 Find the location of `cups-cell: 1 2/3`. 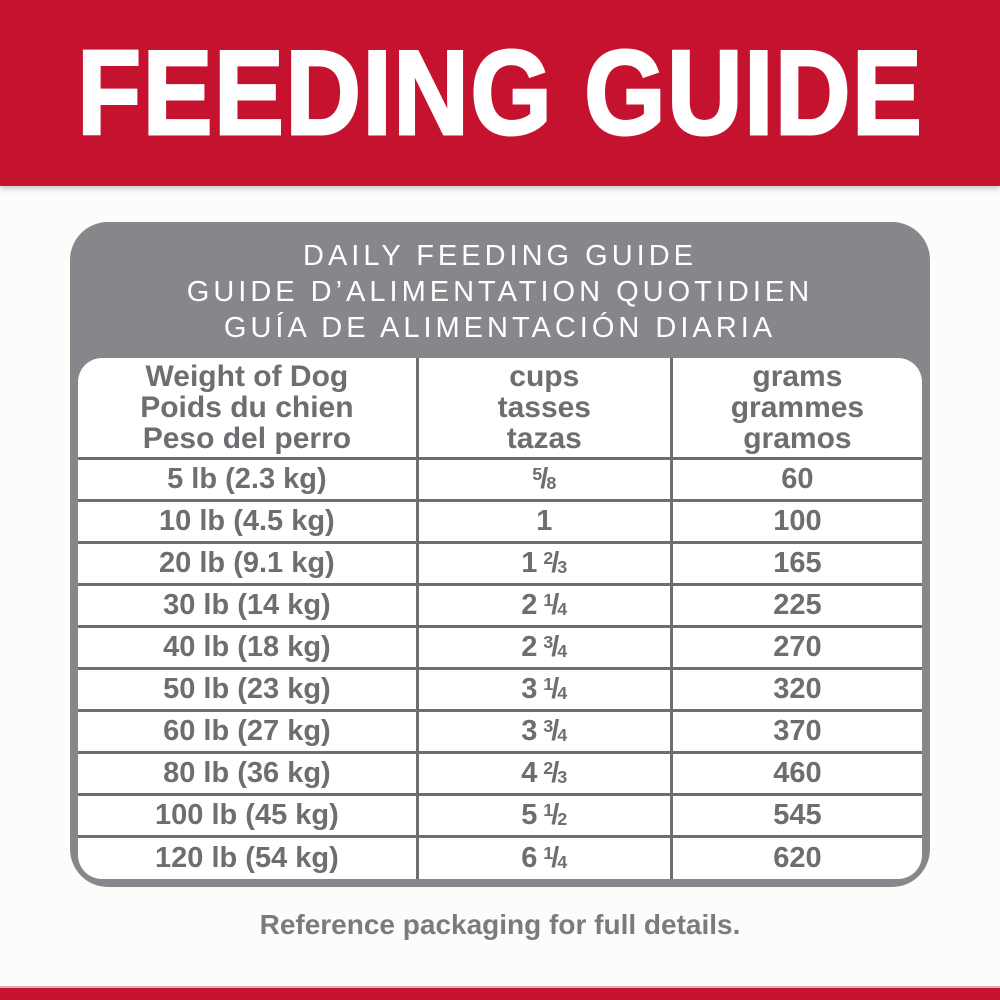

cups-cell: 1 2/3 is located at coordinates (543, 563).